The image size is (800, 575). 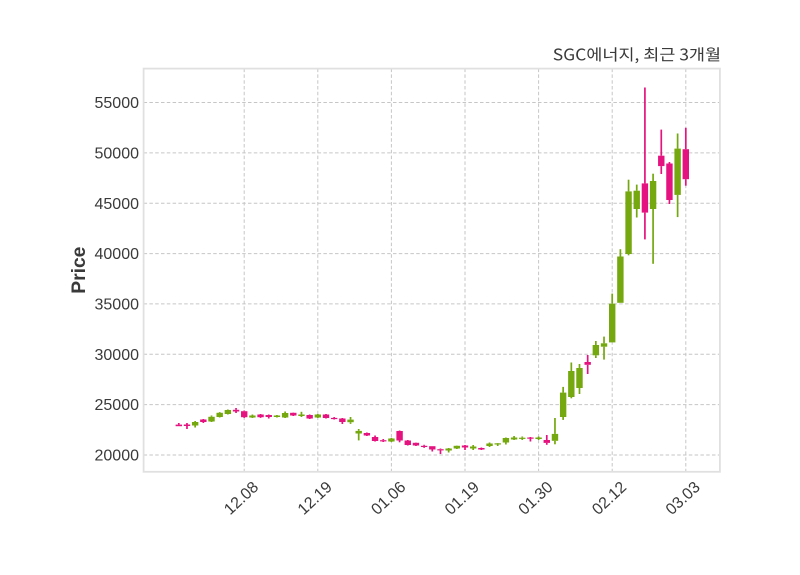 I want to click on svg-text: 35000, so click(x=117, y=305).